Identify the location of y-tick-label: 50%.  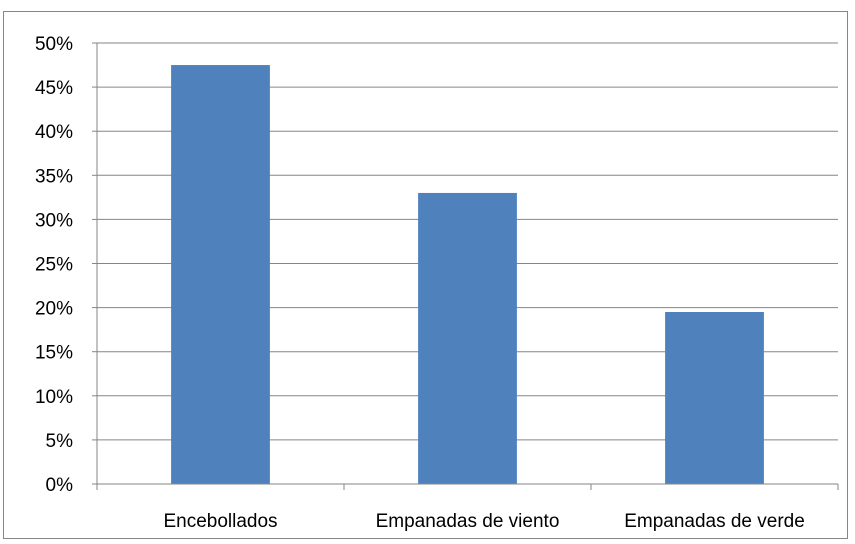
(54, 44).